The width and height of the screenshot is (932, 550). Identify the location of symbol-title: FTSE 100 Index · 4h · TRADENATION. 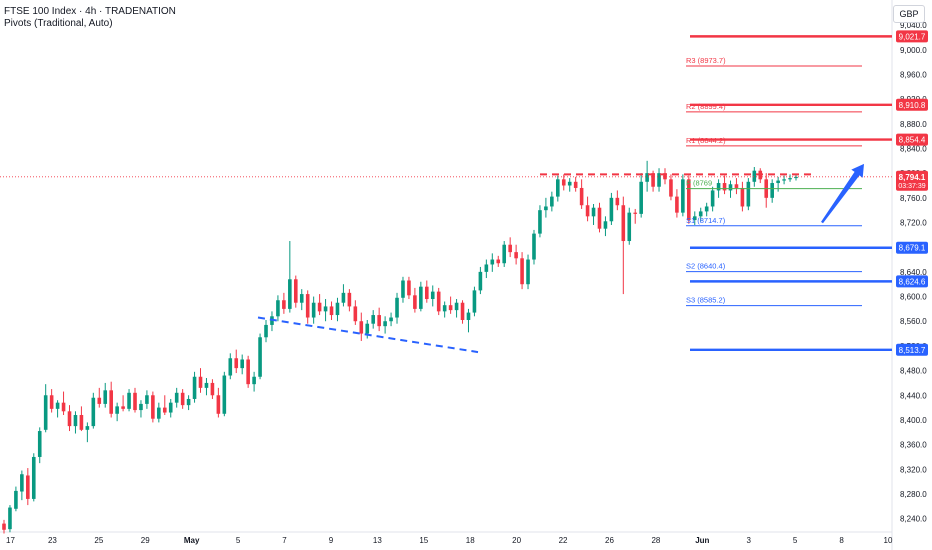
(90, 11).